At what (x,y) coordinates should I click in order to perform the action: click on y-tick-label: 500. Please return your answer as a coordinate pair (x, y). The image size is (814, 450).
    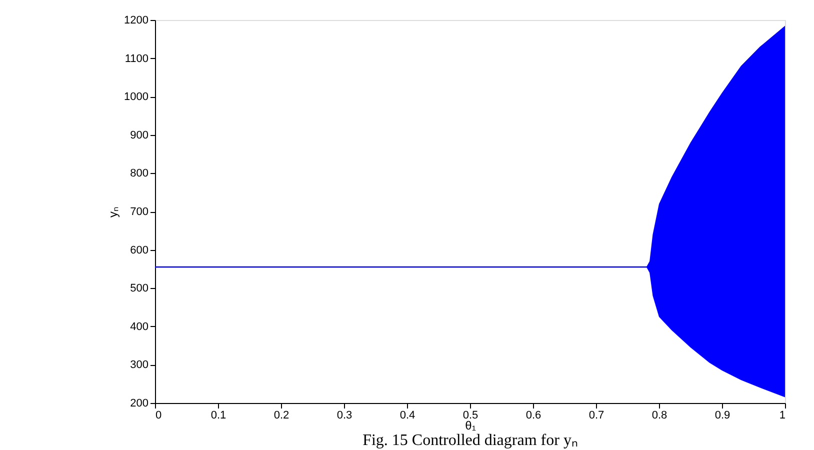
    Looking at the image, I should click on (139, 288).